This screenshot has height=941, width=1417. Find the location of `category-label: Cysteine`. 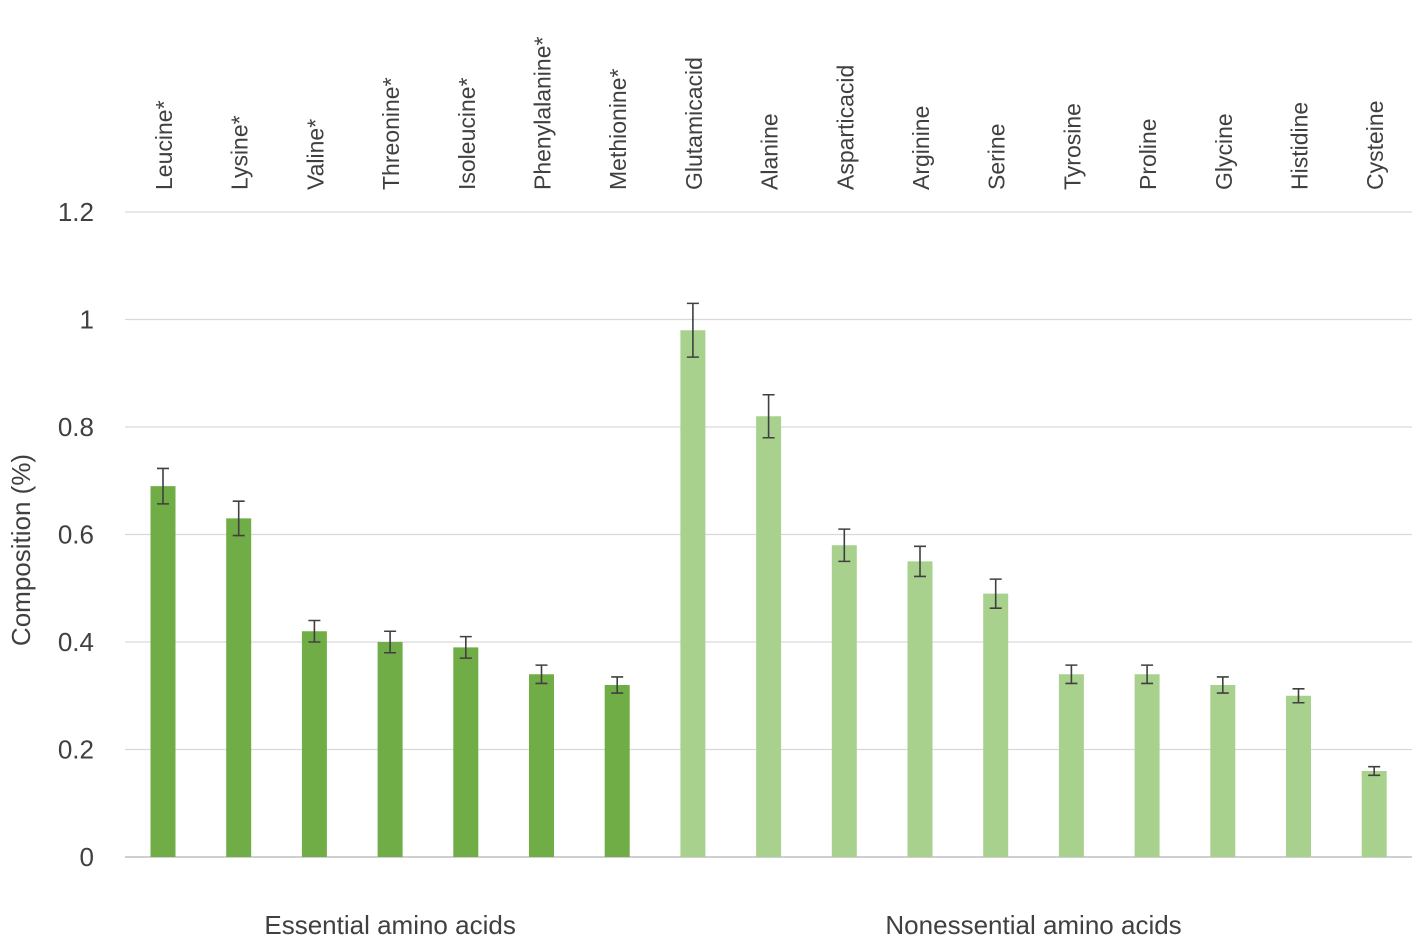

category-label: Cysteine is located at coordinates (1375, 145).